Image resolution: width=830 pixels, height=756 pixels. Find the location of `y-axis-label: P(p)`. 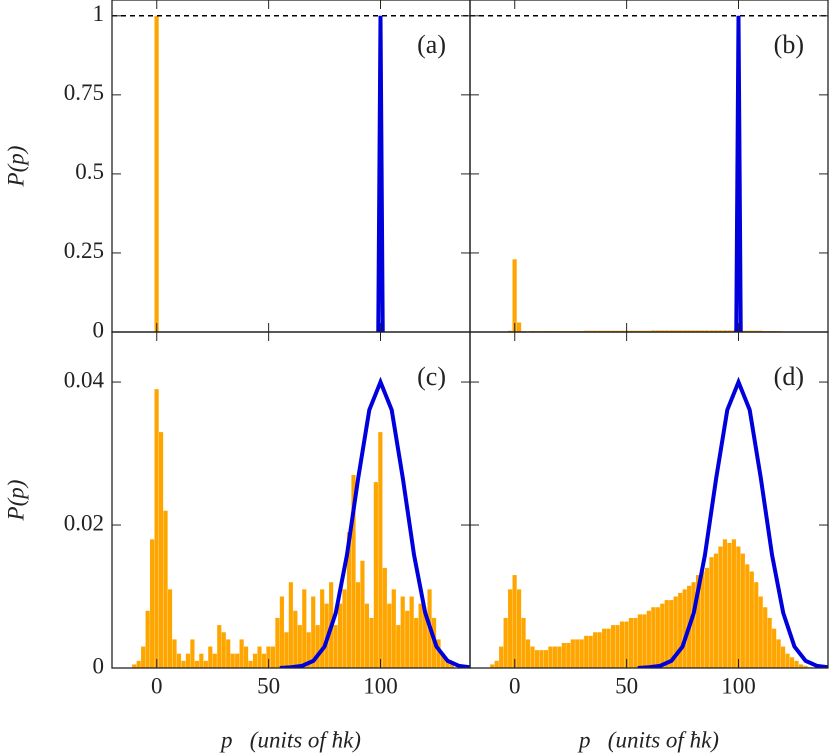

y-axis-label: P(p) is located at coordinates (15, 501).